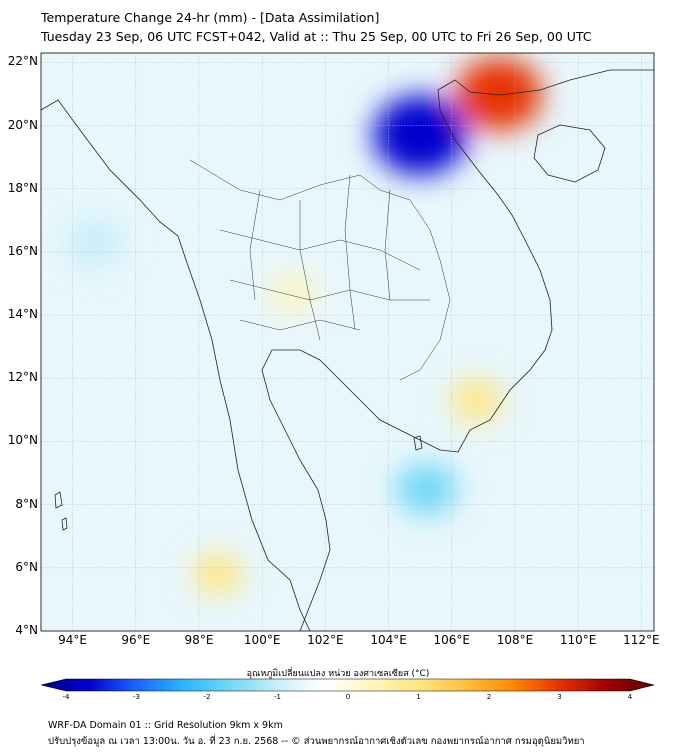  I want to click on colorbar-tick-label: -1, so click(277, 697).